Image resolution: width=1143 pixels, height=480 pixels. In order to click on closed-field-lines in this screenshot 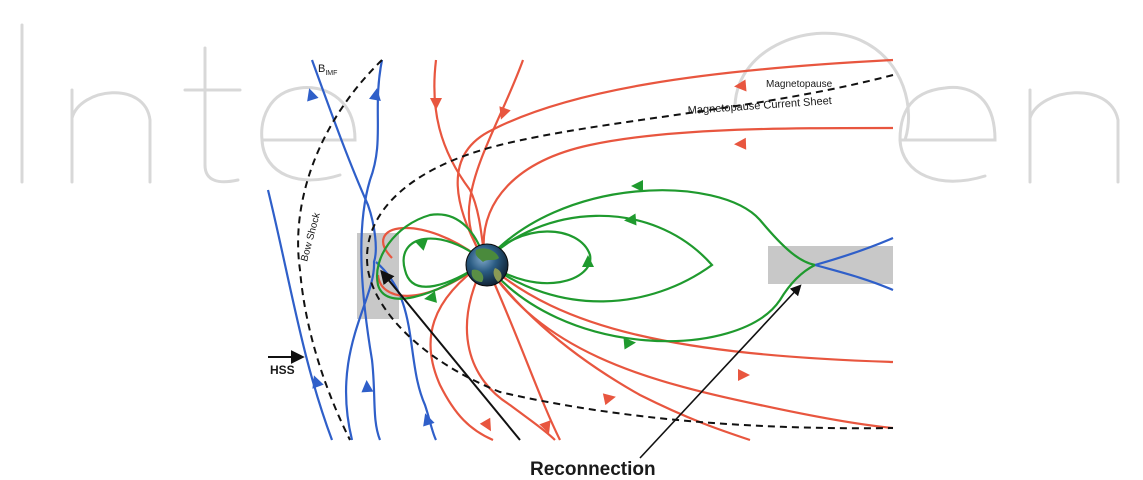, I will do `click(595, 266)`.